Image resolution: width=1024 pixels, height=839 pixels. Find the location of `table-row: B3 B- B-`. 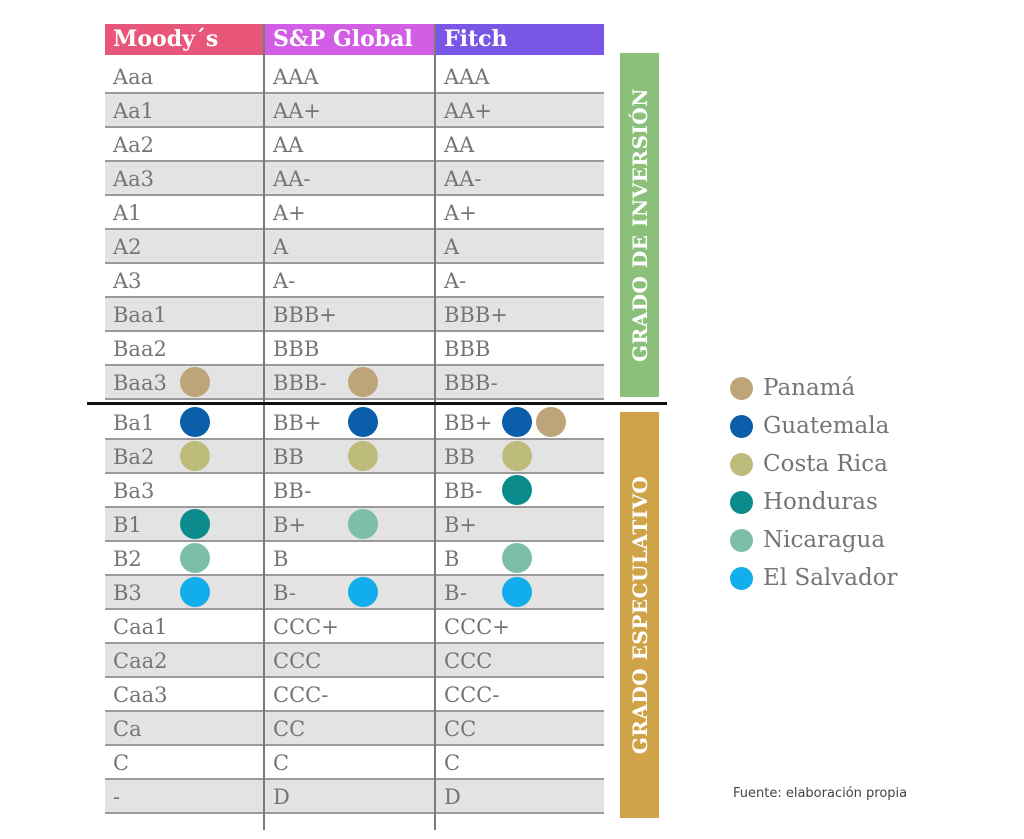

table-row: B3 B- B- is located at coordinates (354, 593).